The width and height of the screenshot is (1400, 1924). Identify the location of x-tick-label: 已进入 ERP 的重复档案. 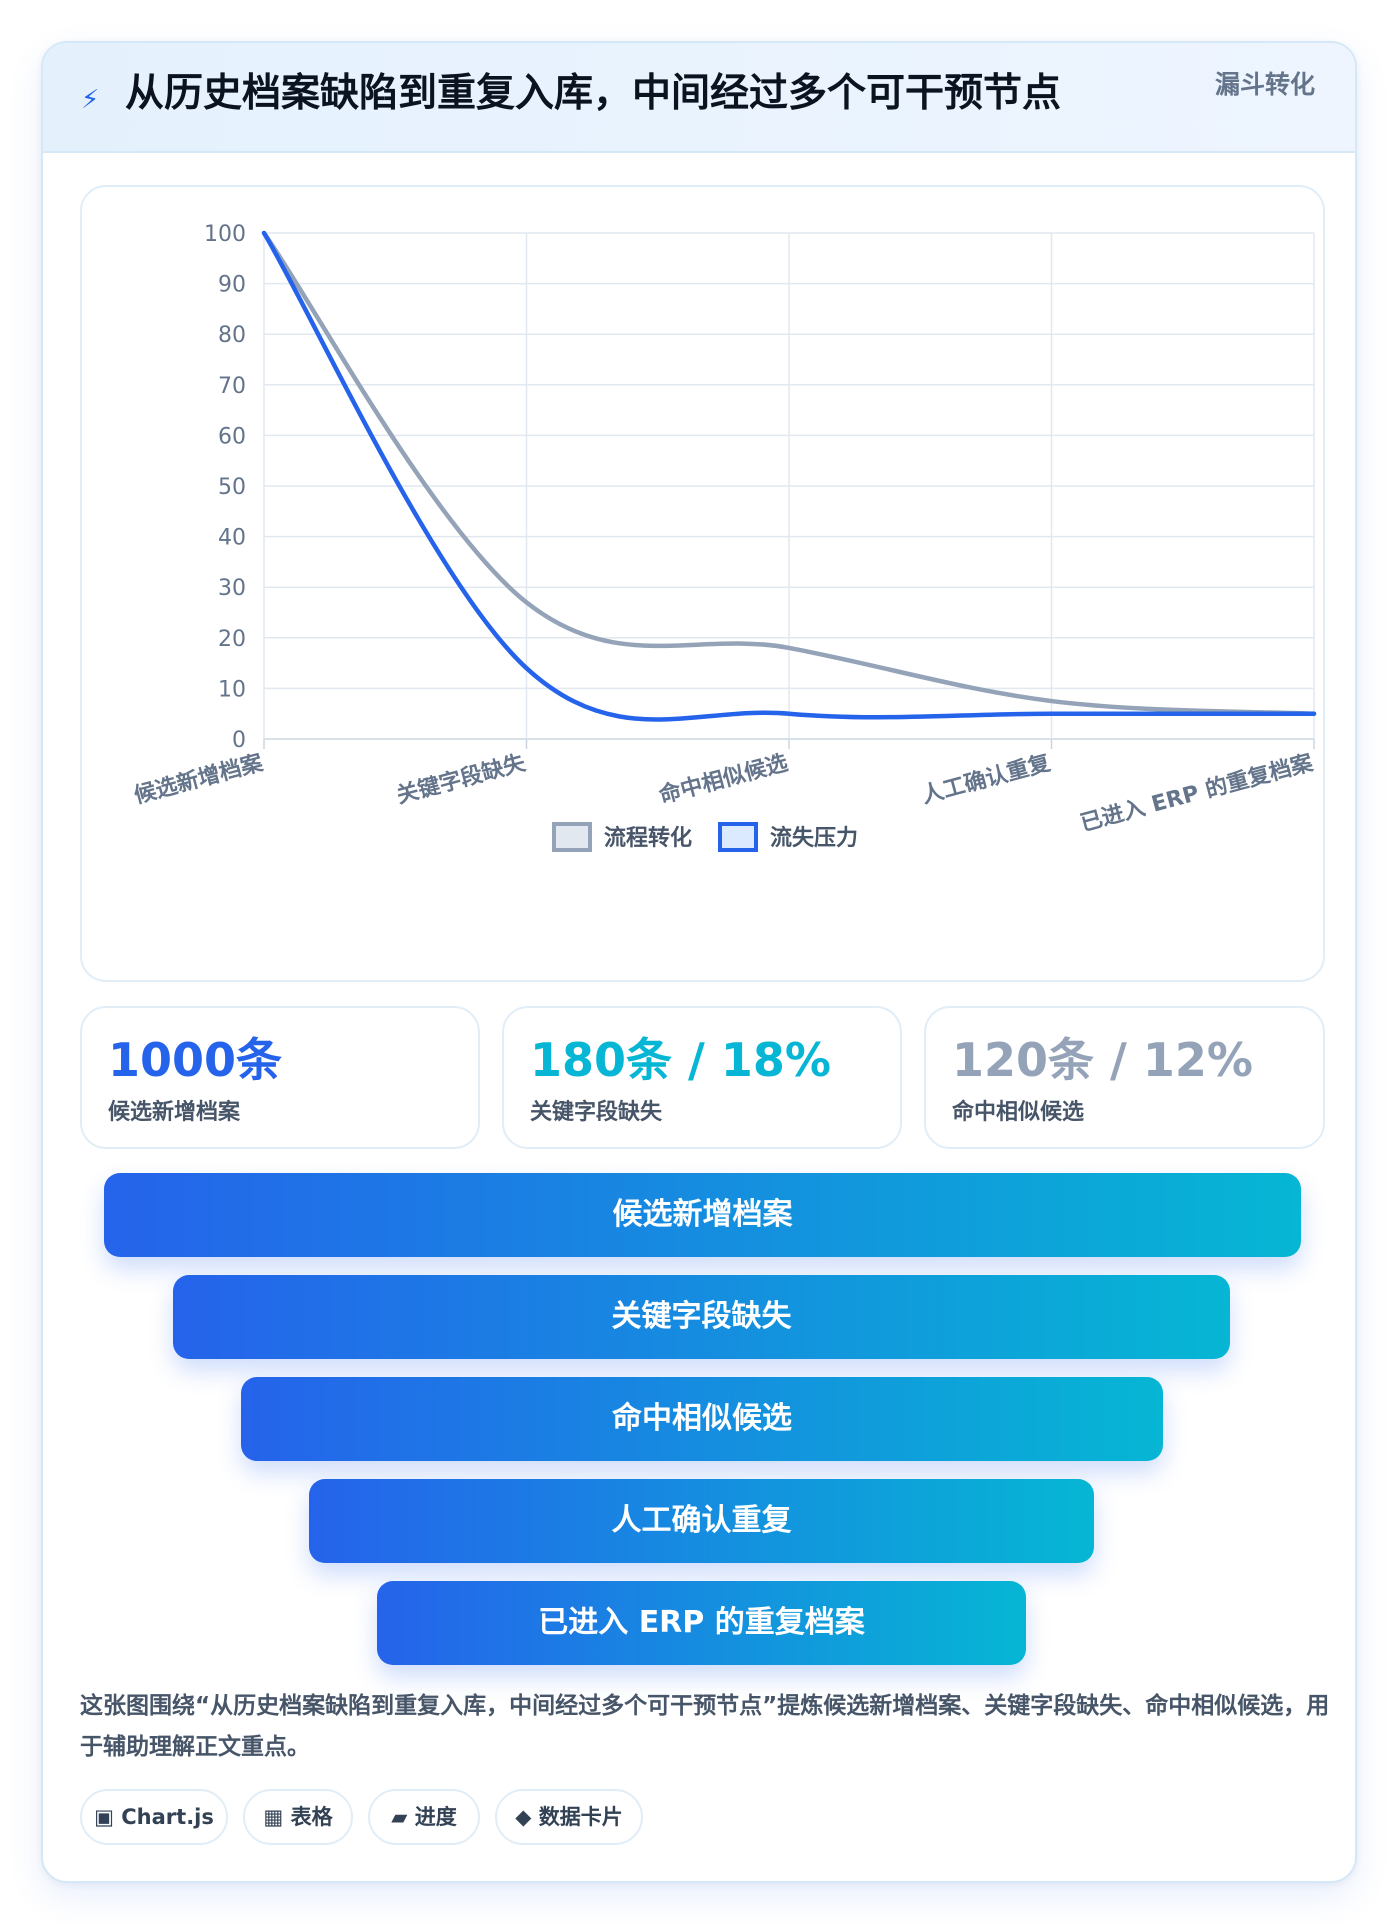
(1197, 792).